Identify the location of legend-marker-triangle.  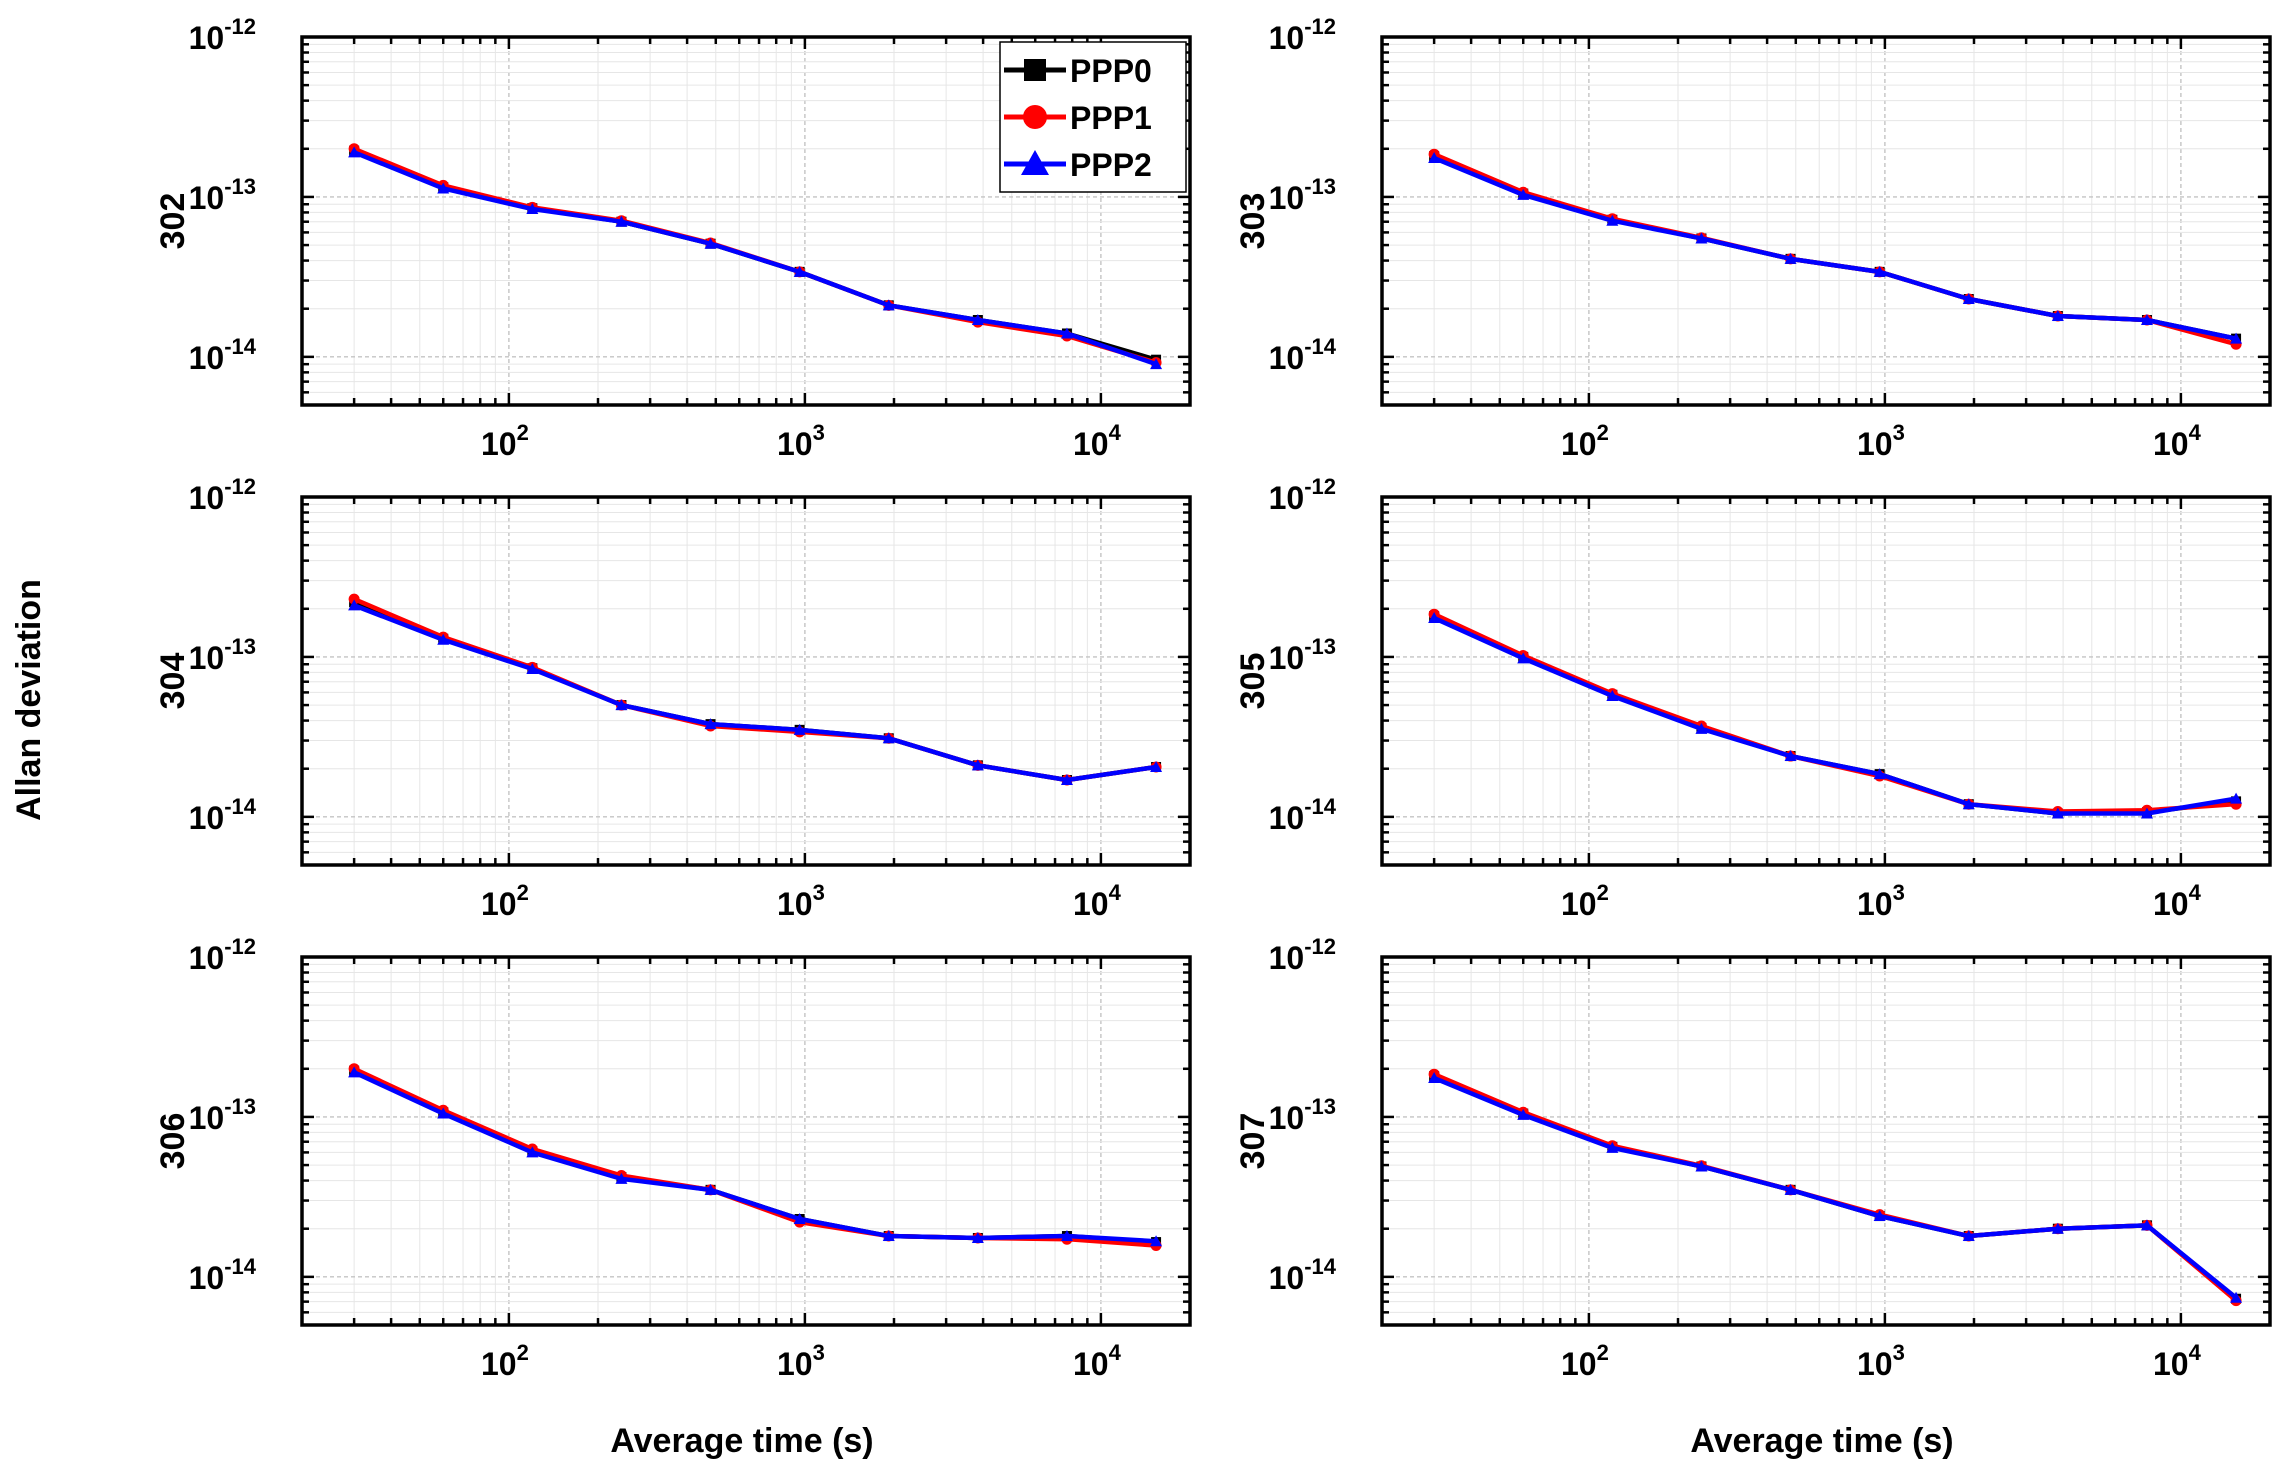
(1035, 162).